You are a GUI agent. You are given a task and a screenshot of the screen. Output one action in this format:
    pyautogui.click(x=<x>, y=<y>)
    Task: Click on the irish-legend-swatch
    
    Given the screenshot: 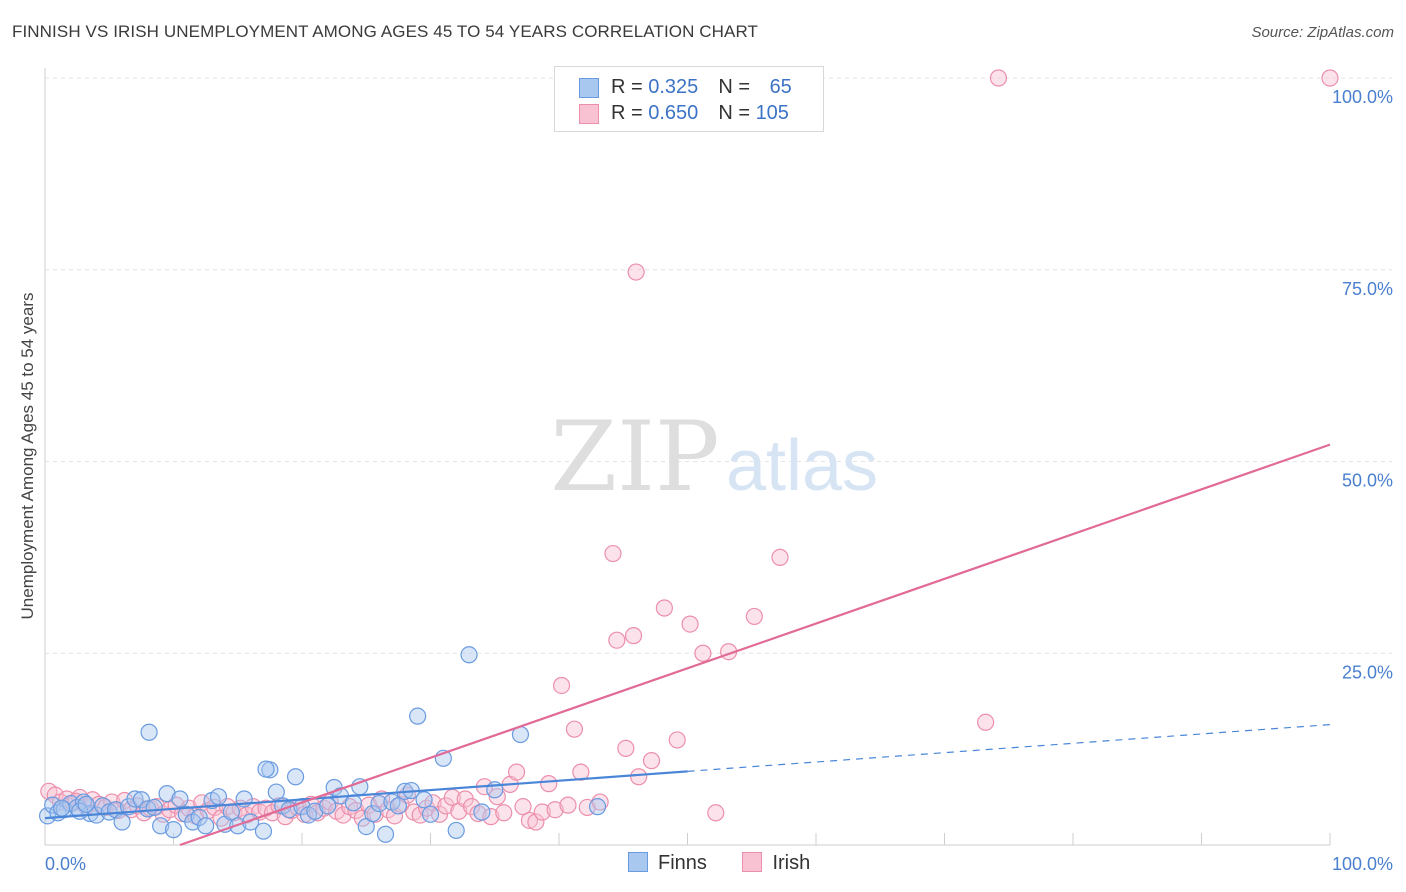 What is the action you would take?
    pyautogui.click(x=752, y=862)
    